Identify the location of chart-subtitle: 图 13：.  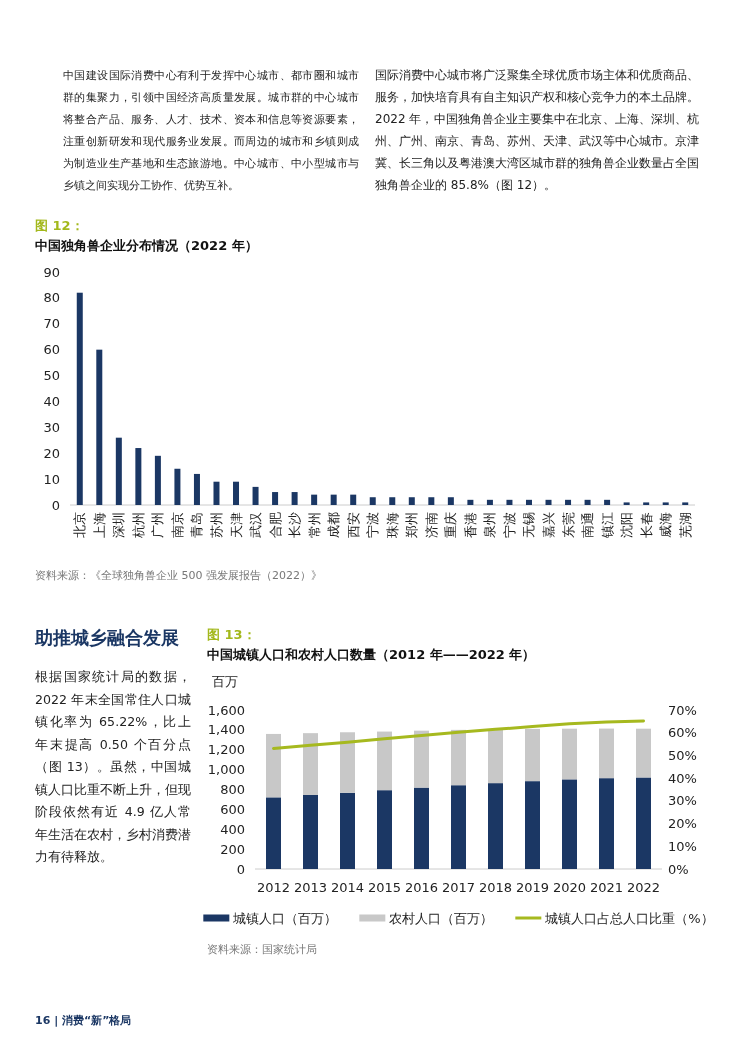
(231, 635).